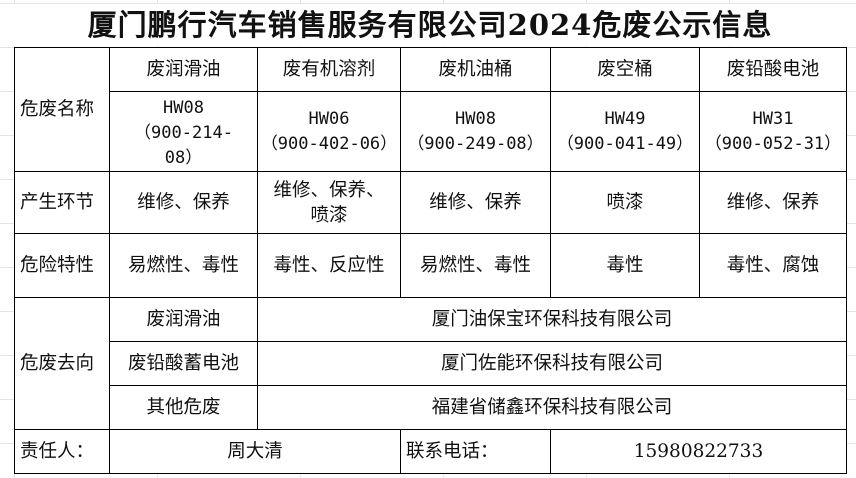  I want to click on waste-code-cell: HW31 （900-052-31）, so click(773, 131).